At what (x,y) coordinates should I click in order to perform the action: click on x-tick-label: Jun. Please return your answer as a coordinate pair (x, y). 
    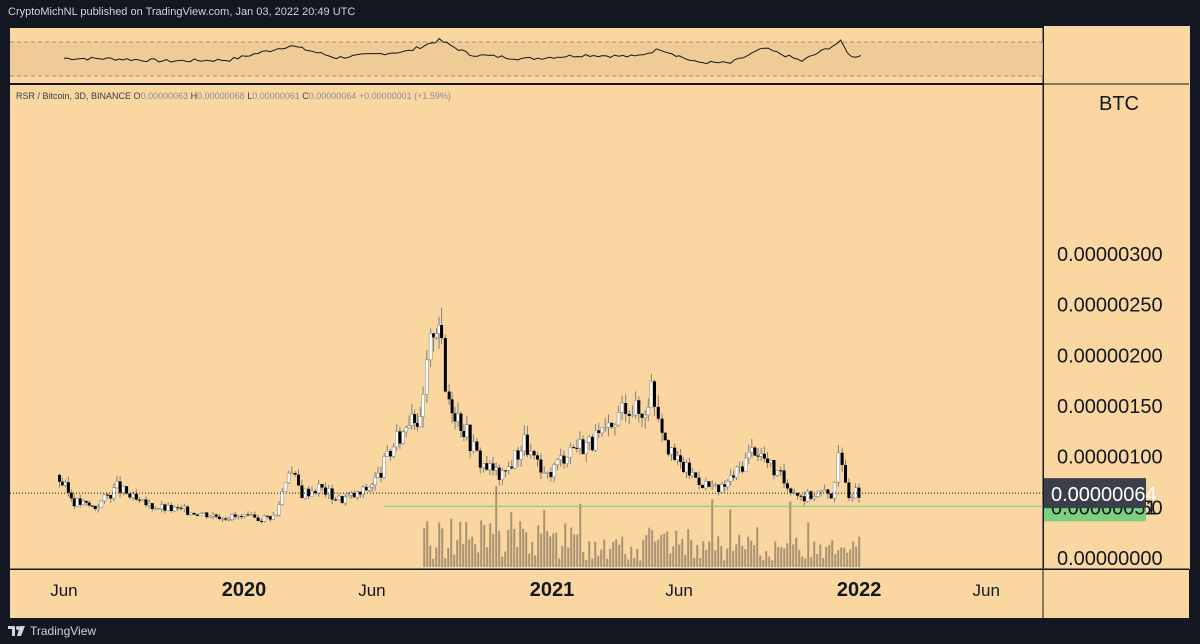
    Looking at the image, I should click on (63, 590).